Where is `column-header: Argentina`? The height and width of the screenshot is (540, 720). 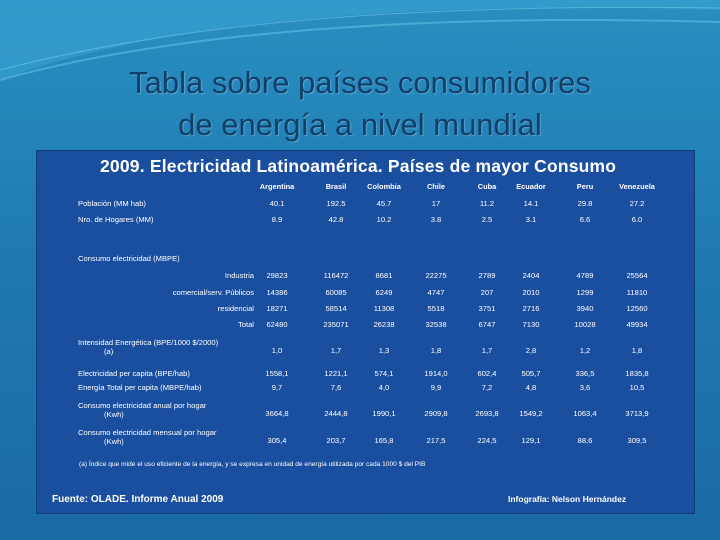
column-header: Argentina is located at coordinates (277, 186).